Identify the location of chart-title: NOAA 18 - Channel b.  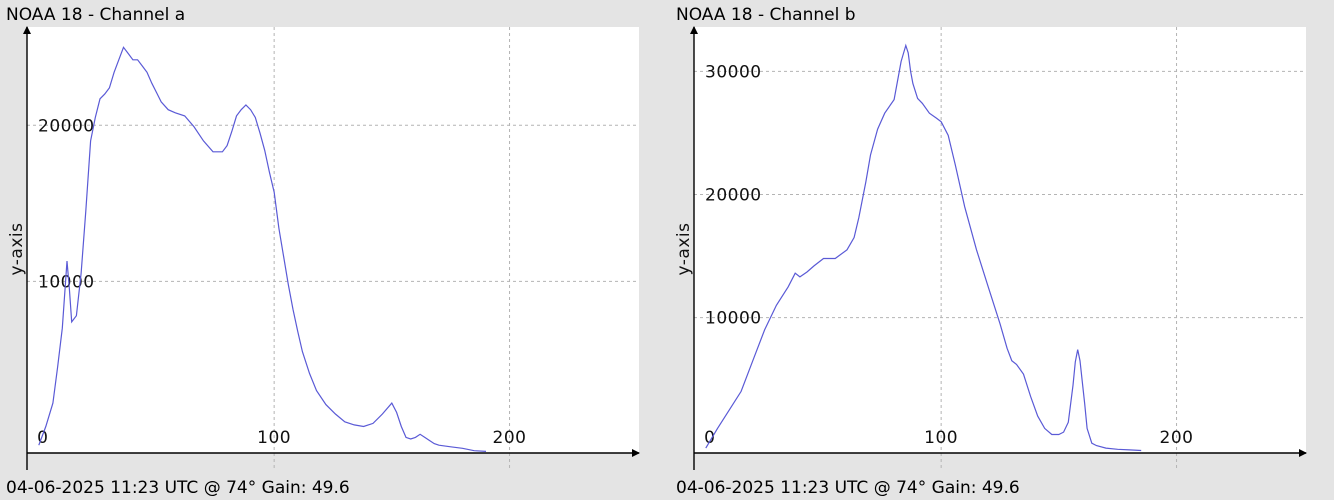
(766, 15).